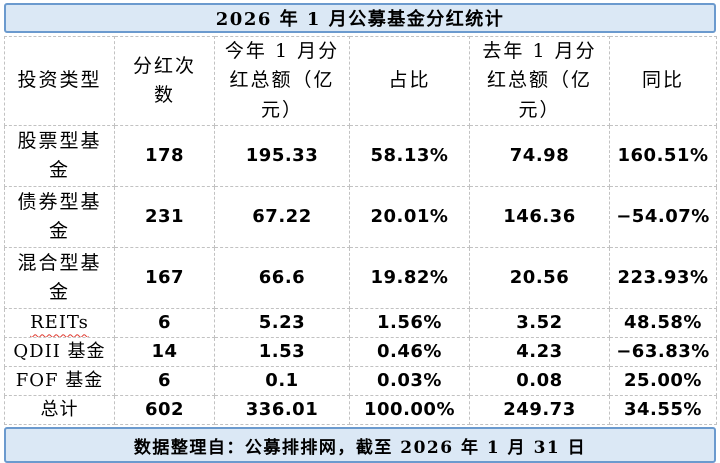 The image size is (720, 463). I want to click on table-cell: 100.00%, so click(409, 410).